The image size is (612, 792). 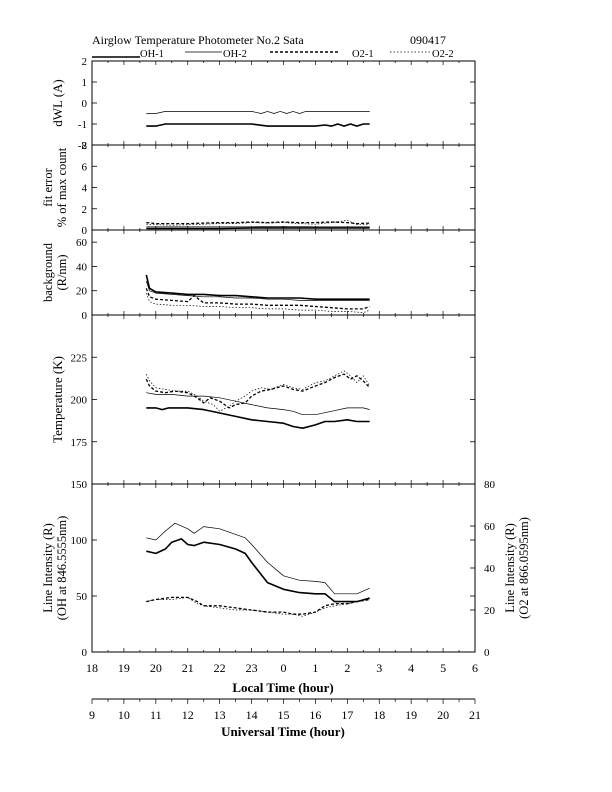 I want to click on local-time-tick-label: 20, so click(x=156, y=668).